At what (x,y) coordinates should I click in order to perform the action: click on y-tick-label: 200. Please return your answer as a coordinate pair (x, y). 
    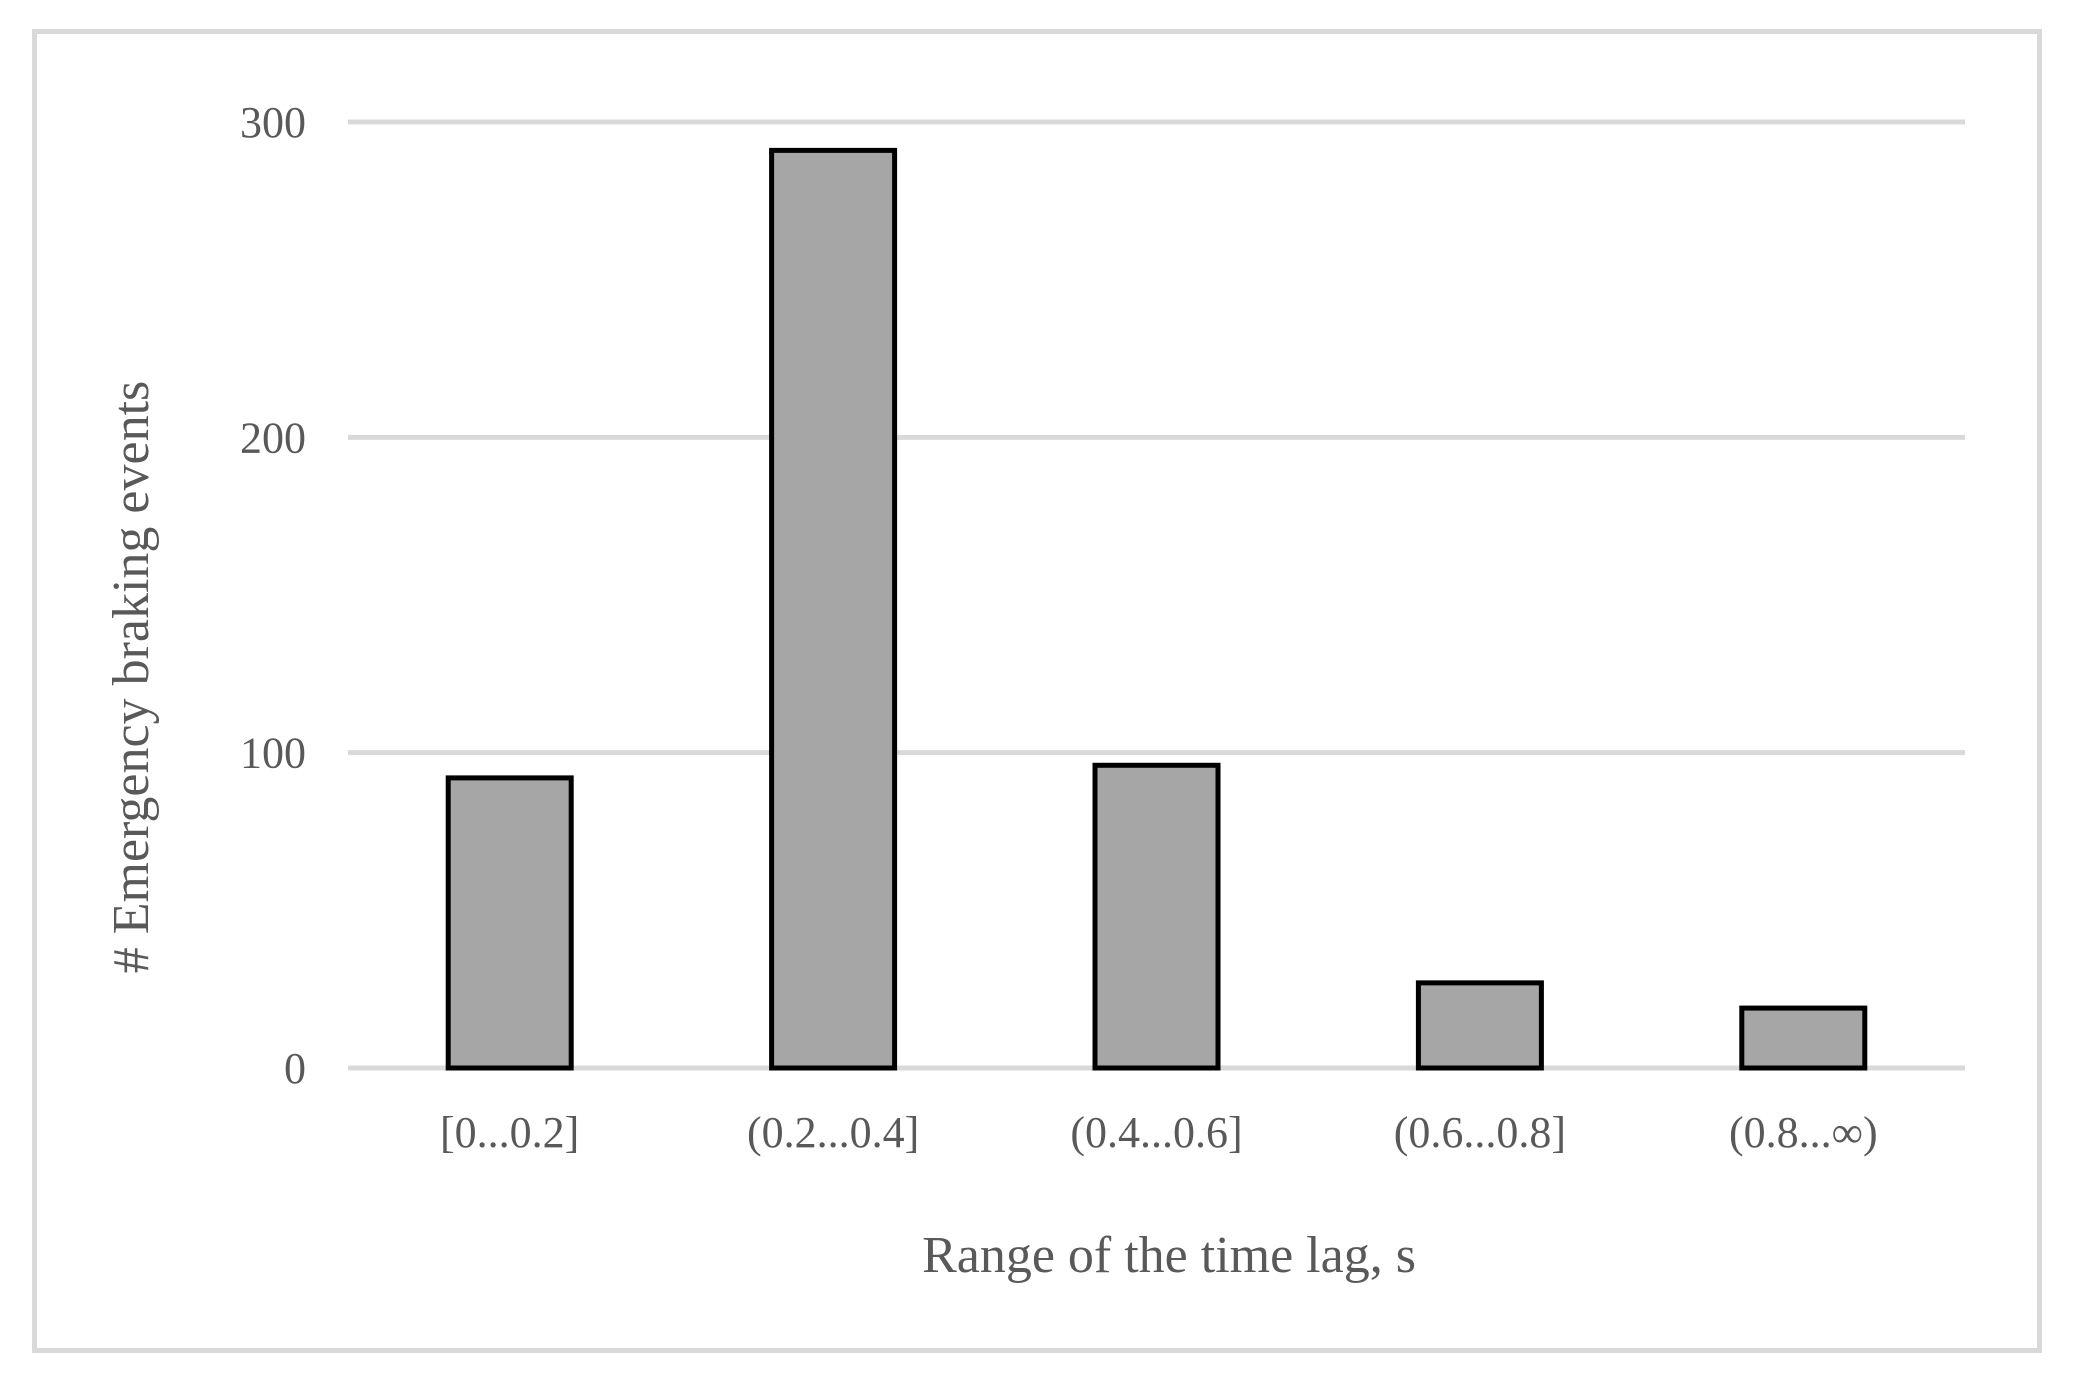
    Looking at the image, I should click on (273, 437).